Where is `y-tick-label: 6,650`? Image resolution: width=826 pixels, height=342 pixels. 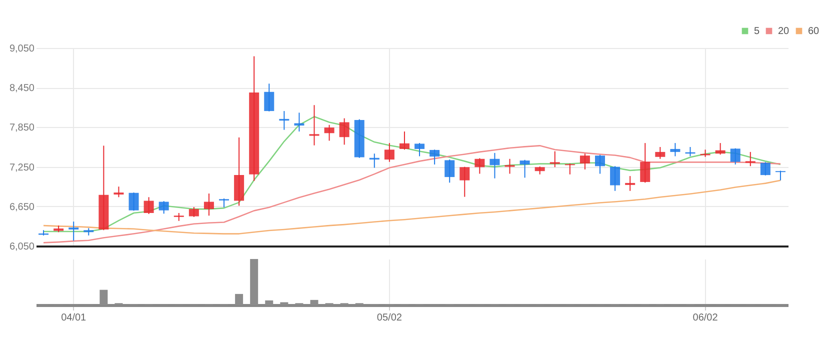
y-tick-label: 6,650 is located at coordinates (22, 207).